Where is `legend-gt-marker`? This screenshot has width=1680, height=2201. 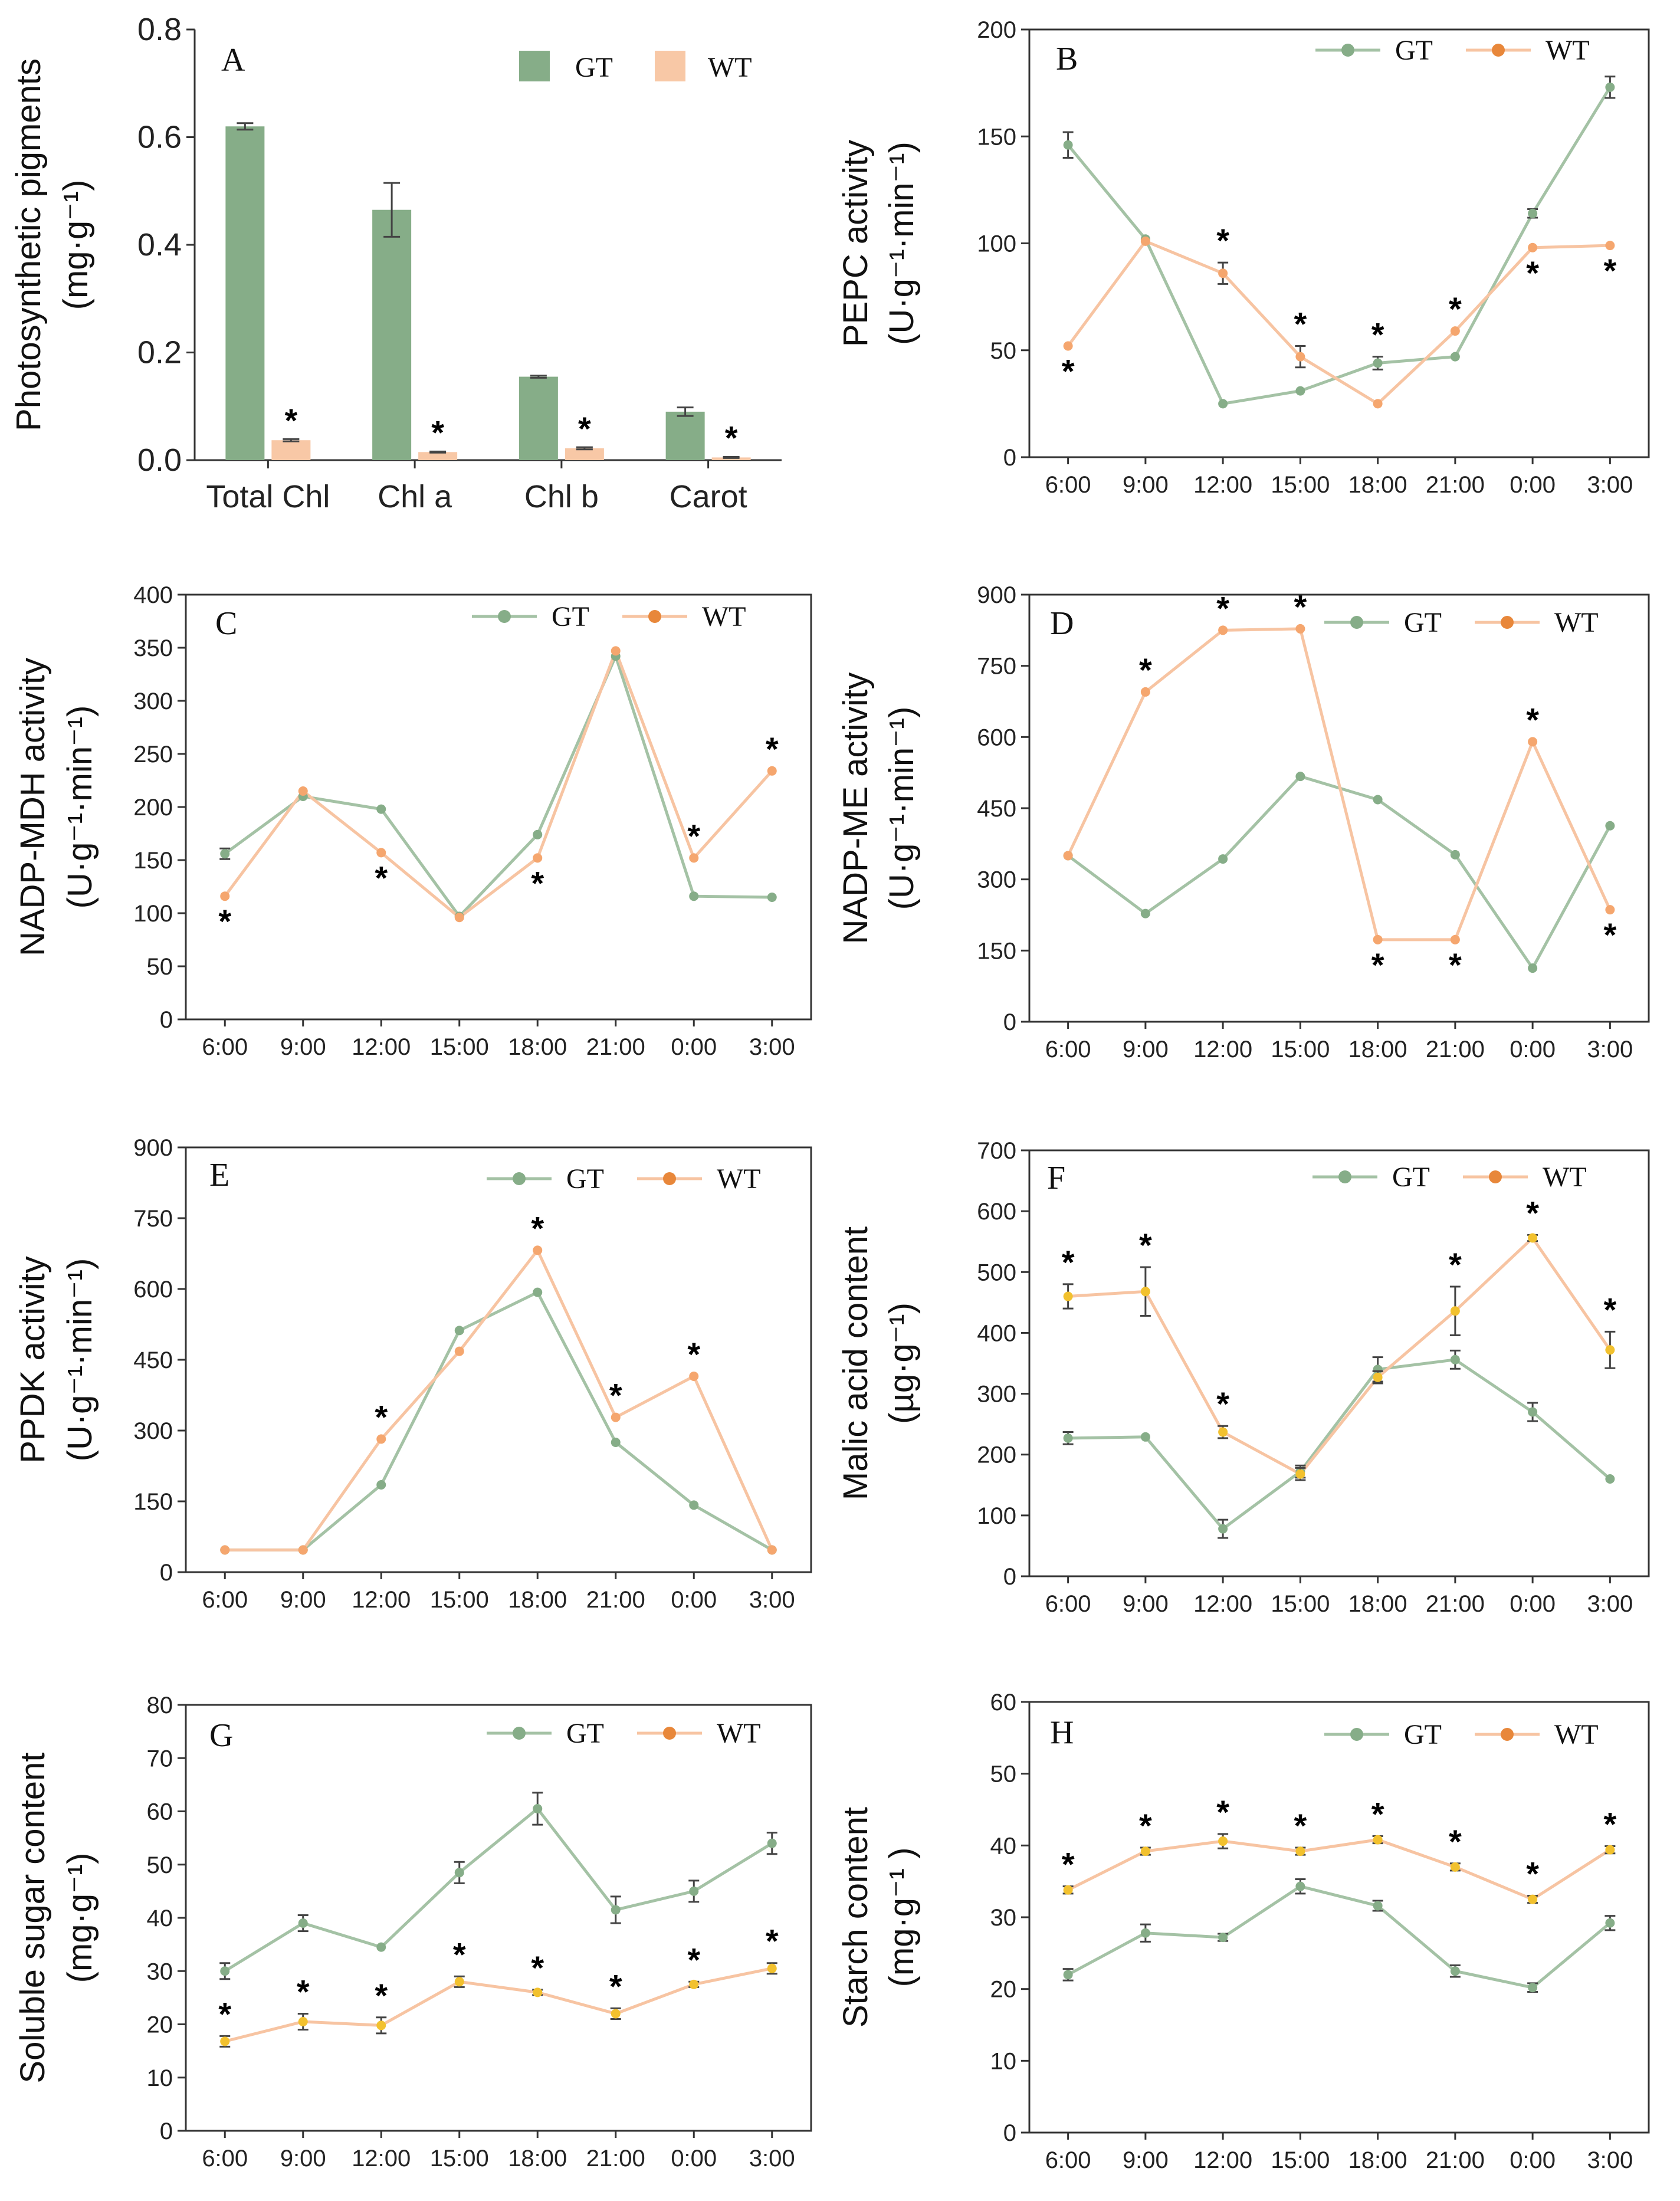 legend-gt-marker is located at coordinates (519, 1733).